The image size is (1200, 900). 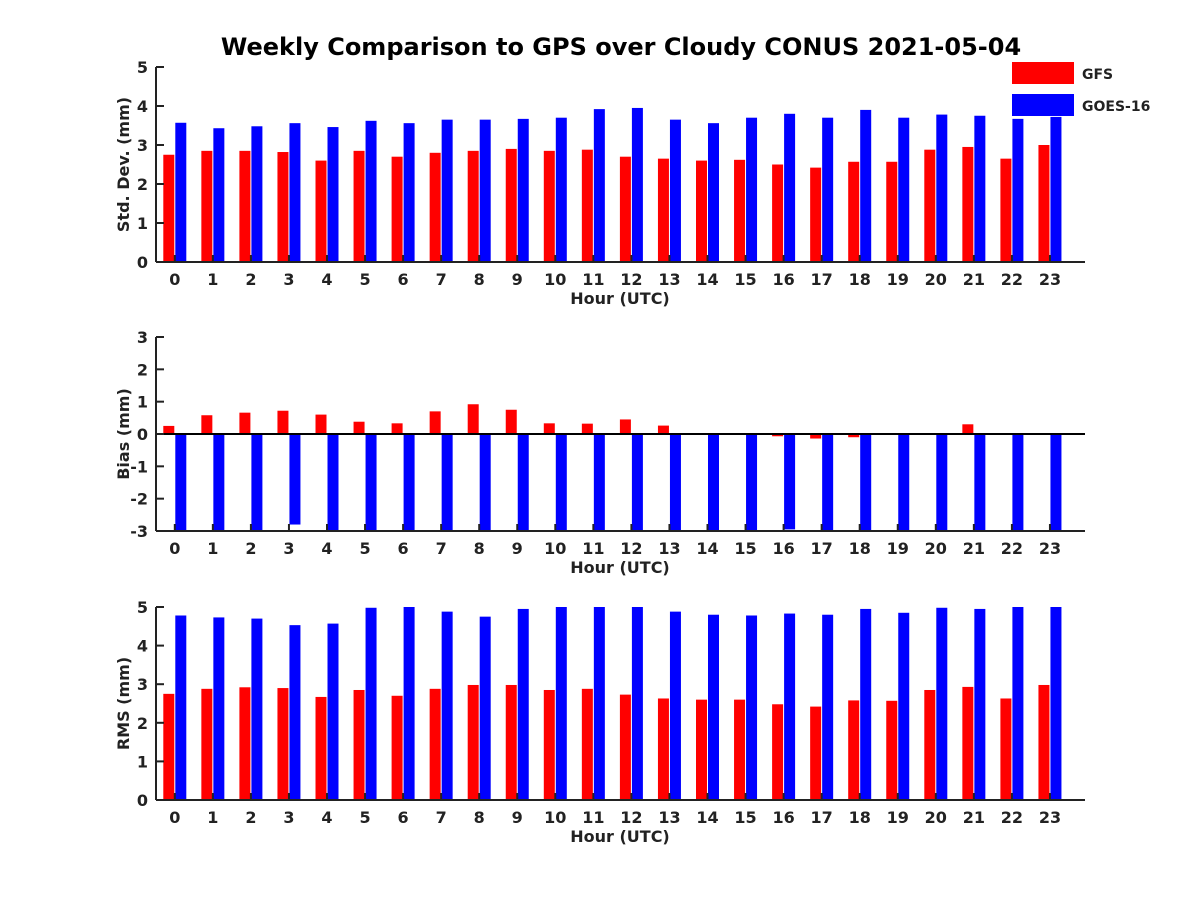 I want to click on bias-xtick-label: 7, so click(x=441, y=548).